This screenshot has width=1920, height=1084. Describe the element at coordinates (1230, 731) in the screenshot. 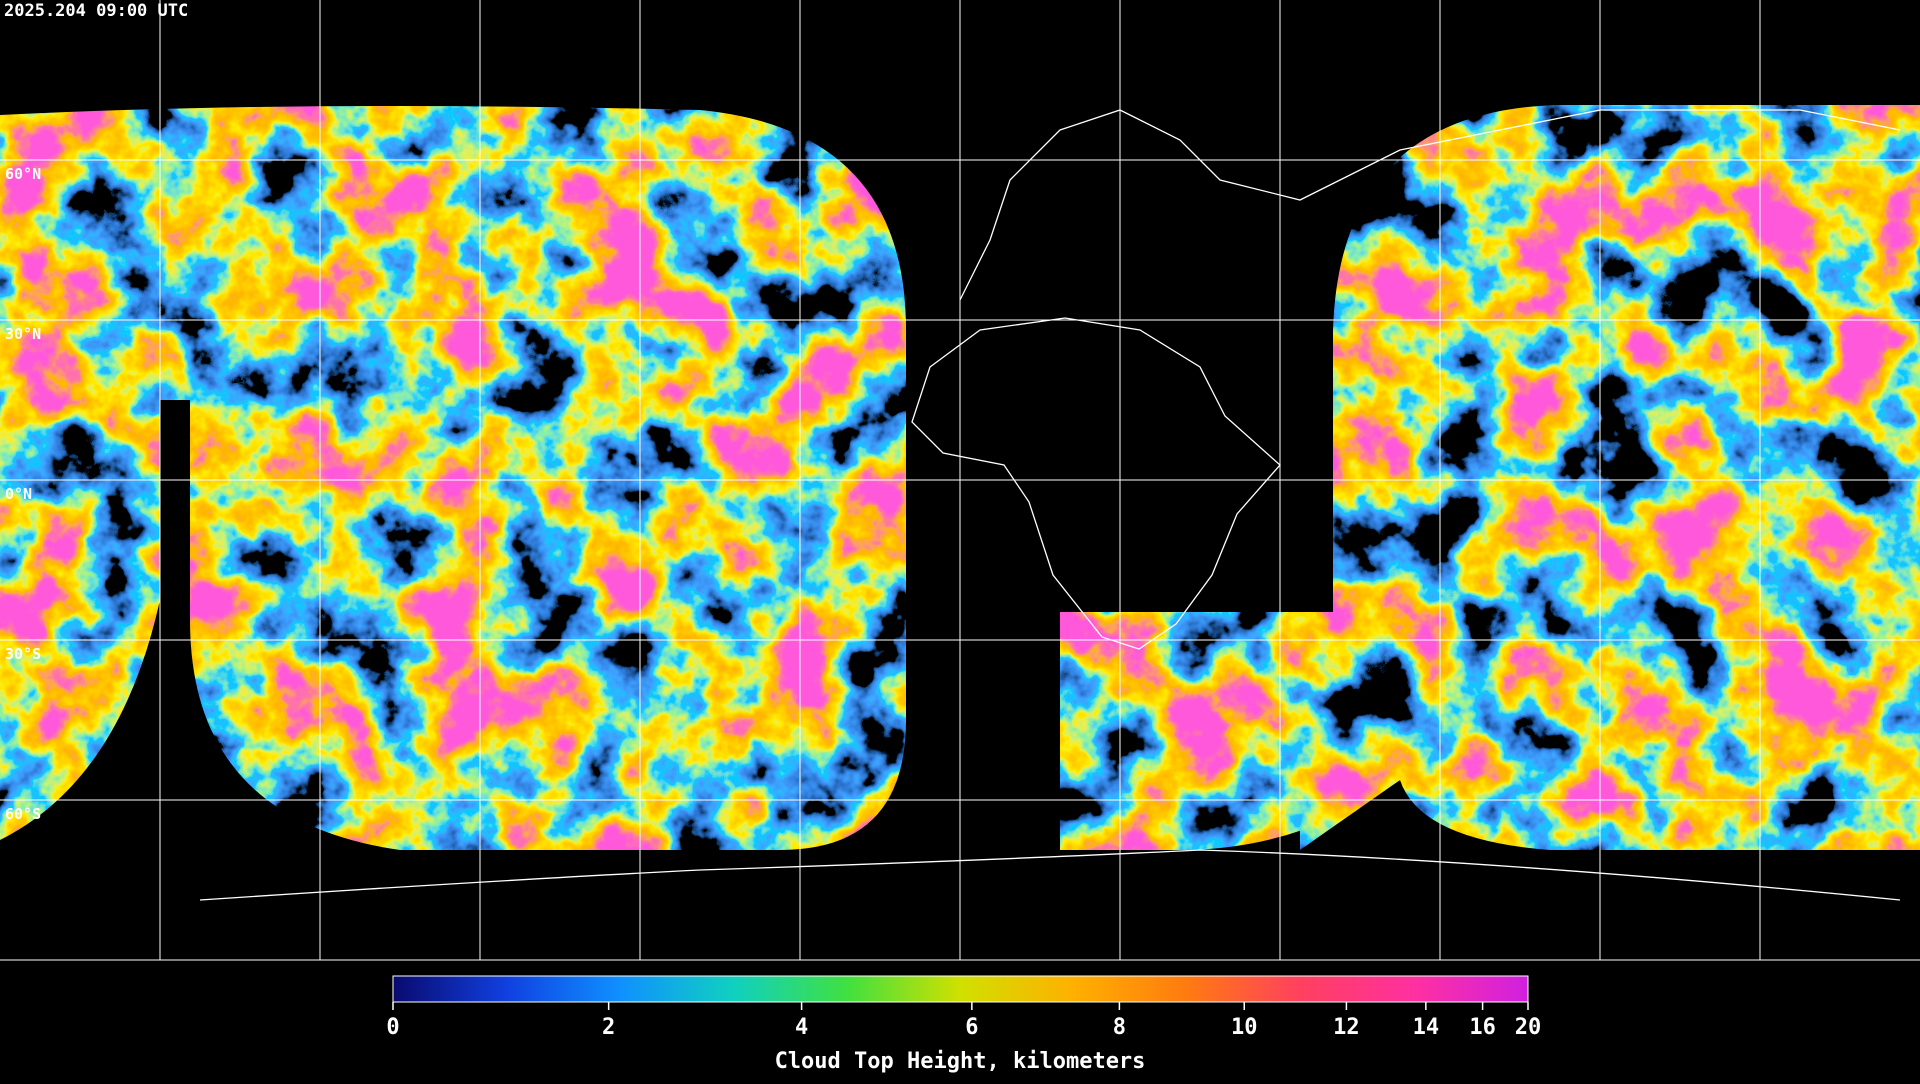

I see `cloud-imagery-south-africa` at that location.